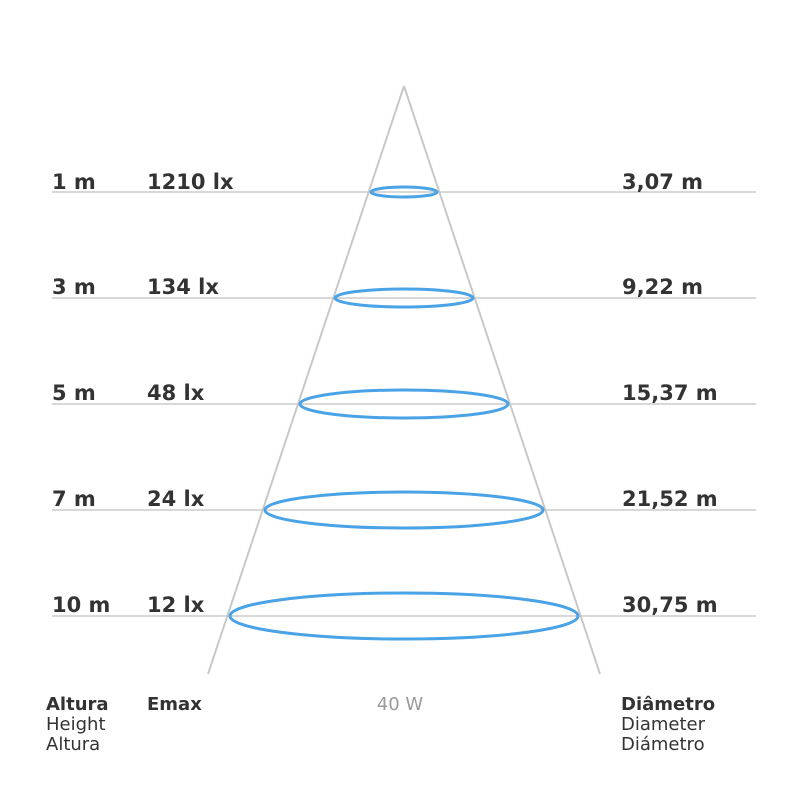 This screenshot has width=800, height=800. Describe the element at coordinates (404, 404) in the screenshot. I see `light-ring-5m` at that location.